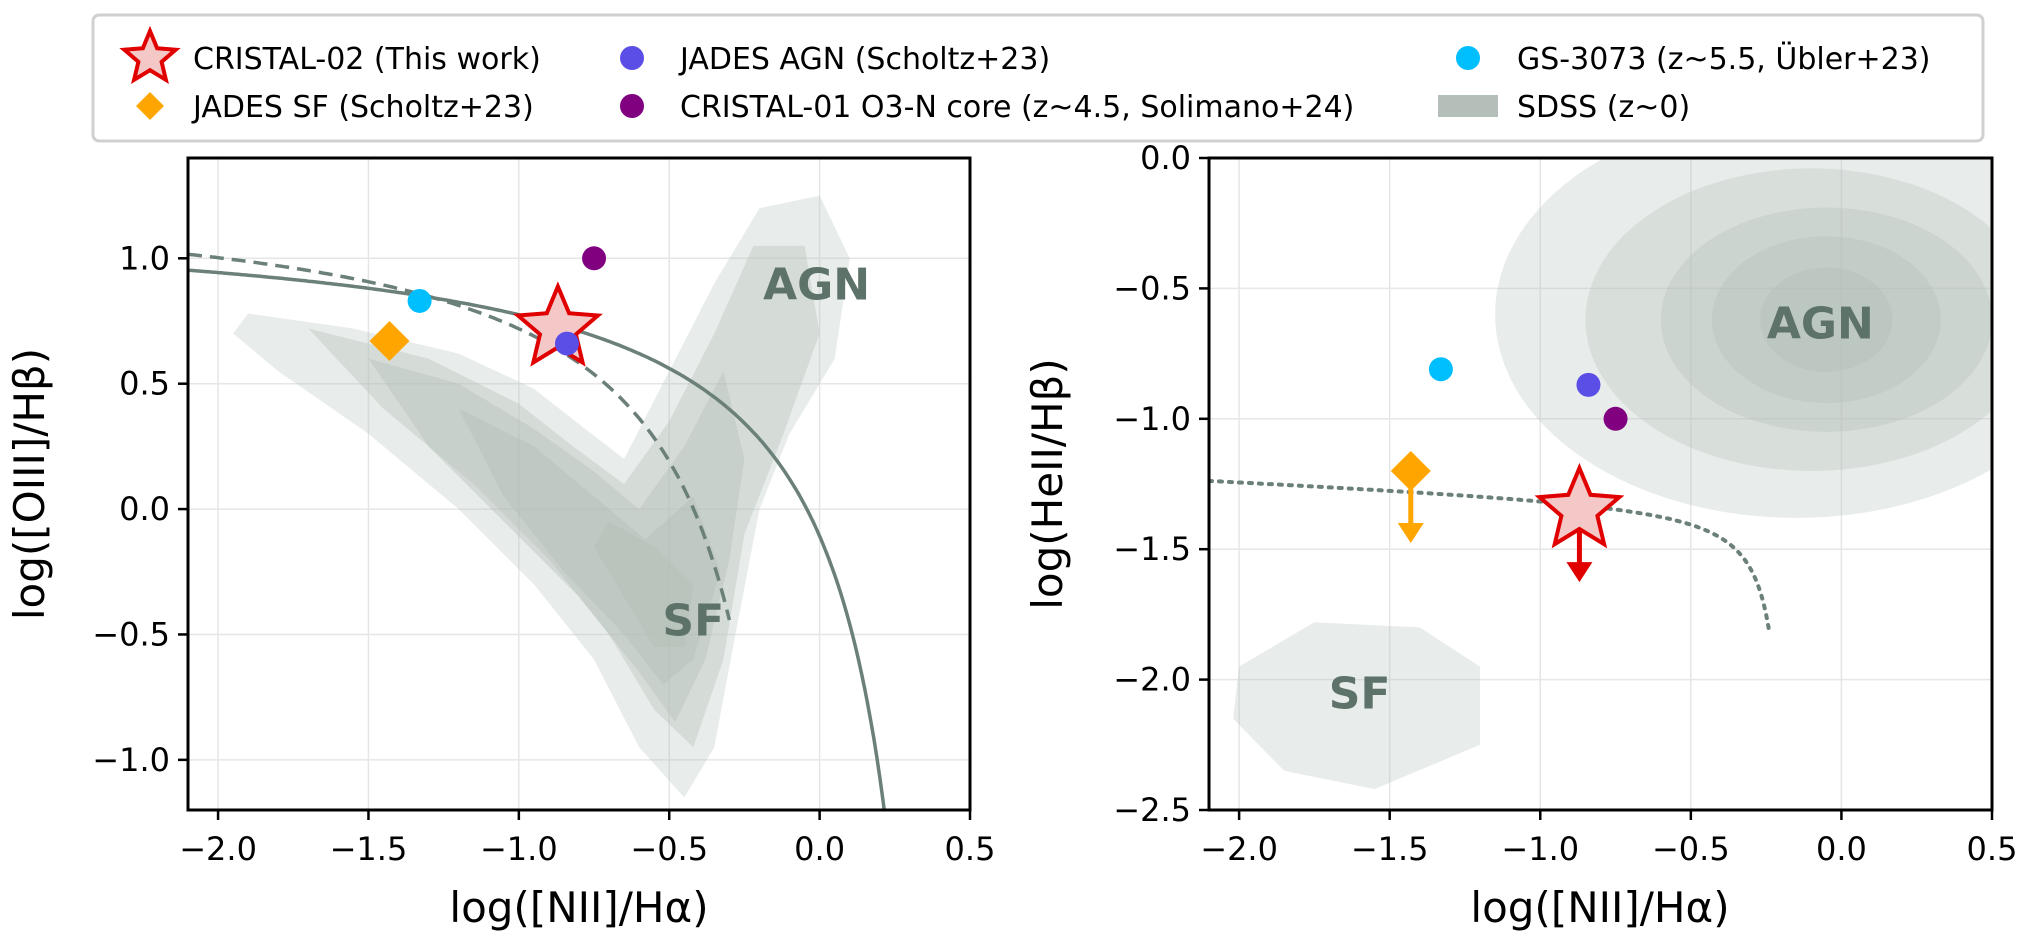 The image size is (2031, 937). What do you see at coordinates (1239, 849) in the screenshot?
I see `right-xtick-label: −2.0` at bounding box center [1239, 849].